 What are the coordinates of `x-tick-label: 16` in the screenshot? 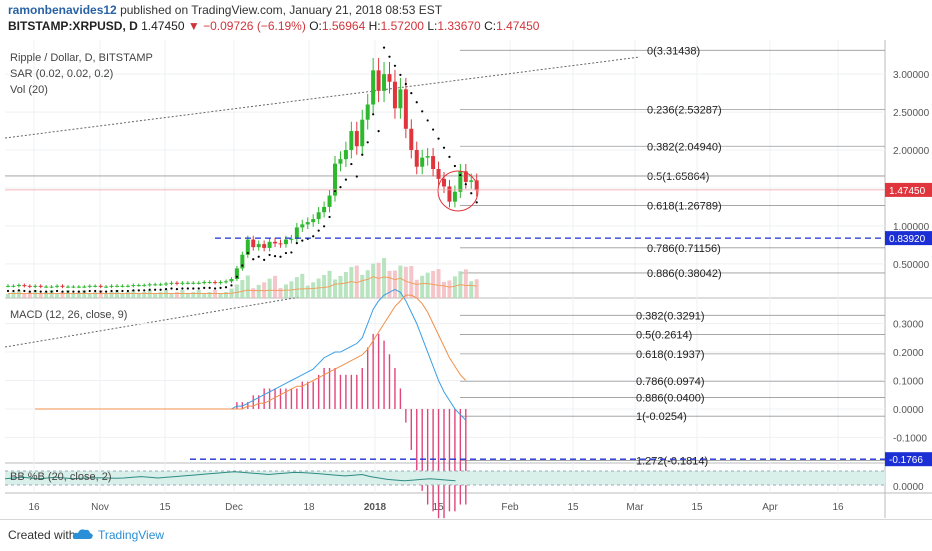 It's located at (838, 507).